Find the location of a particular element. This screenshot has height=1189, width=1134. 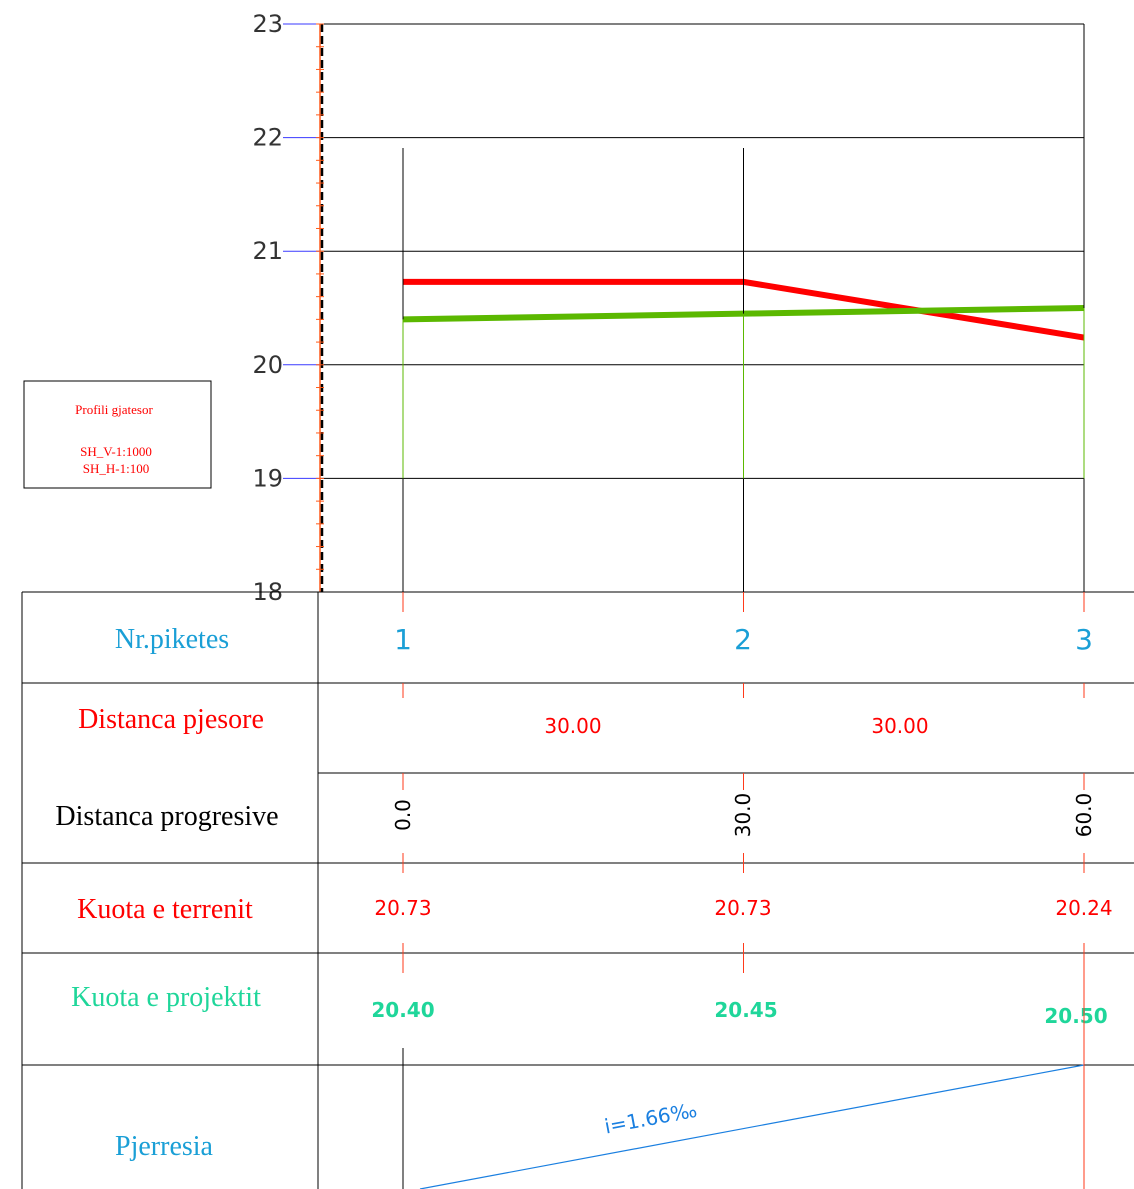

legend-scale-horizontal: SH_H-1:100 is located at coordinates (116, 468).